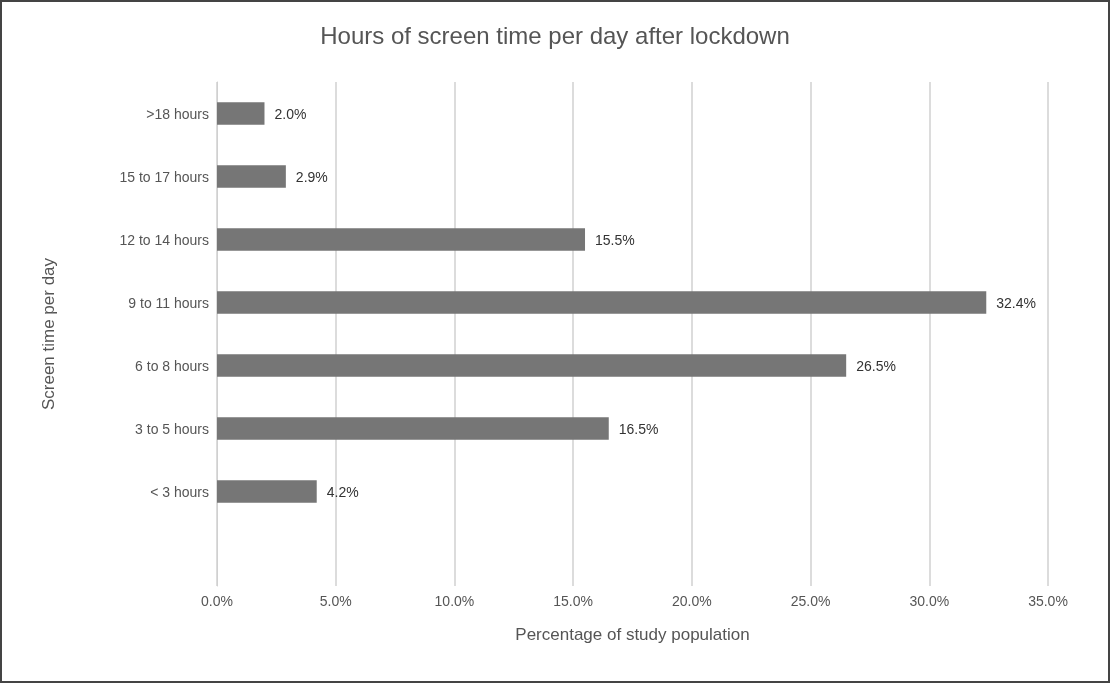 The width and height of the screenshot is (1114, 687). Describe the element at coordinates (929, 601) in the screenshot. I see `x-tick-label: 30.0%` at that location.